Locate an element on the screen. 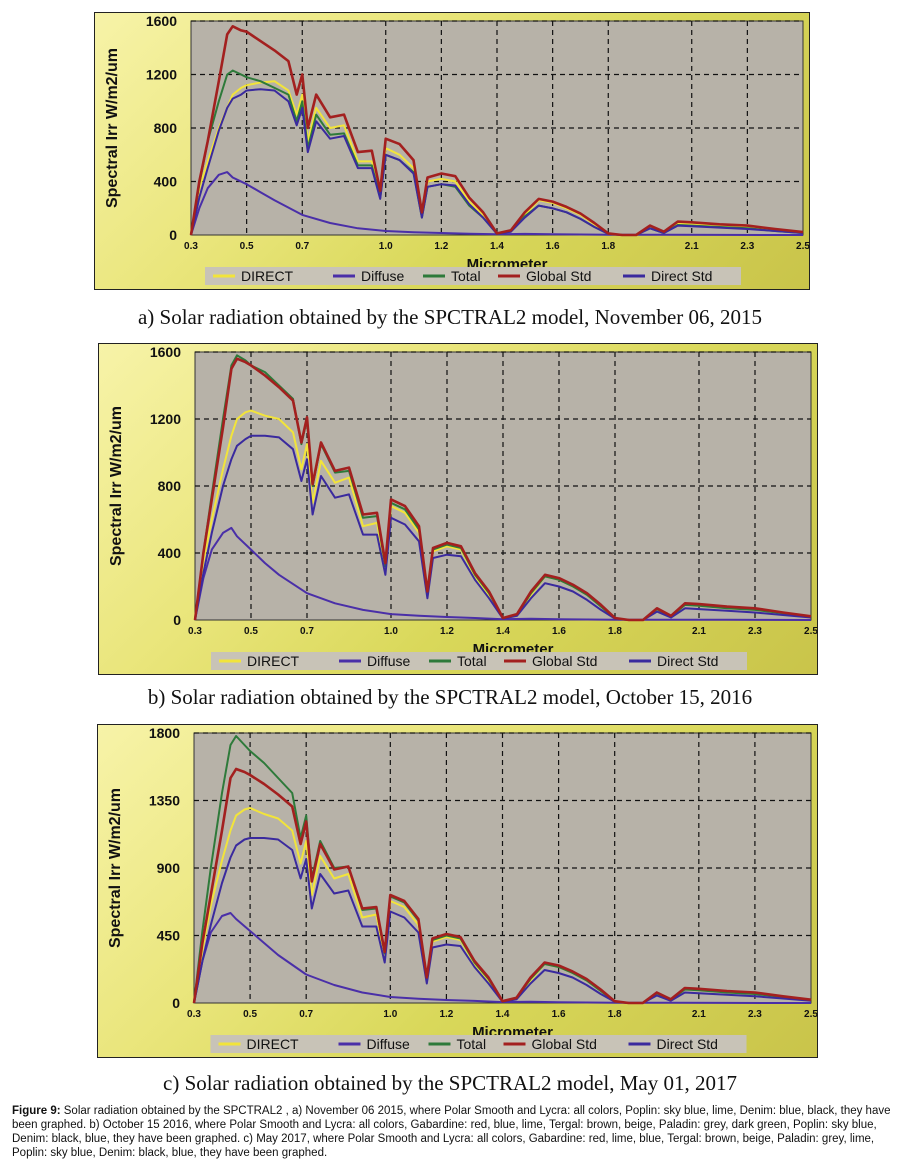  y-tick-label: 450 is located at coordinates (169, 936).